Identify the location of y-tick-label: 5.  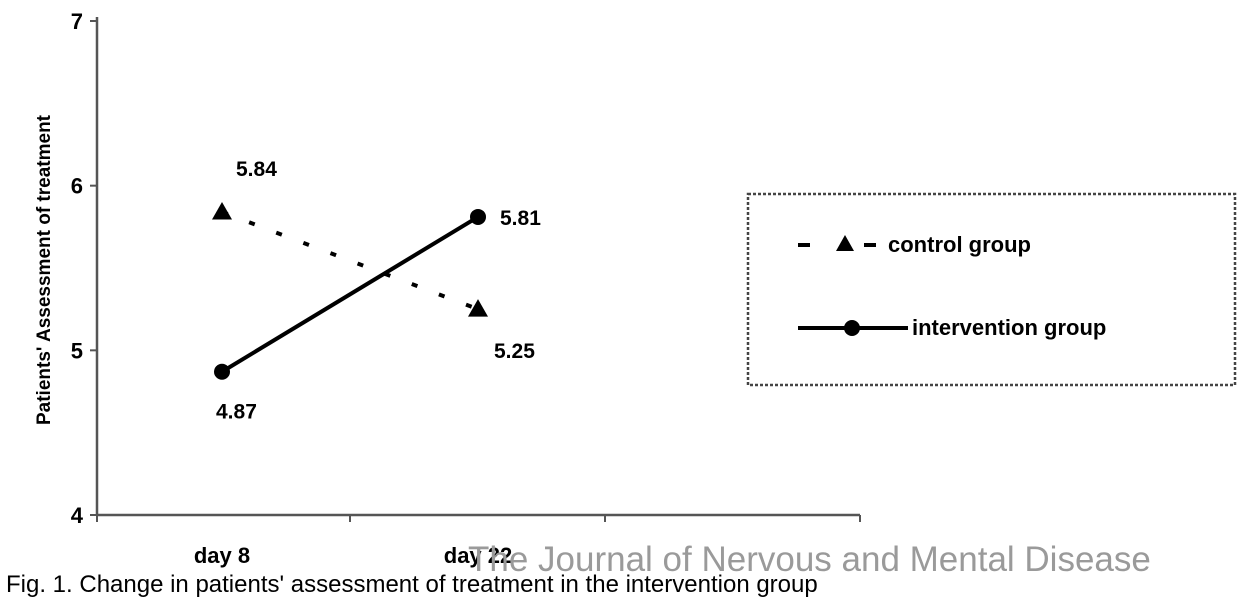
(77, 350).